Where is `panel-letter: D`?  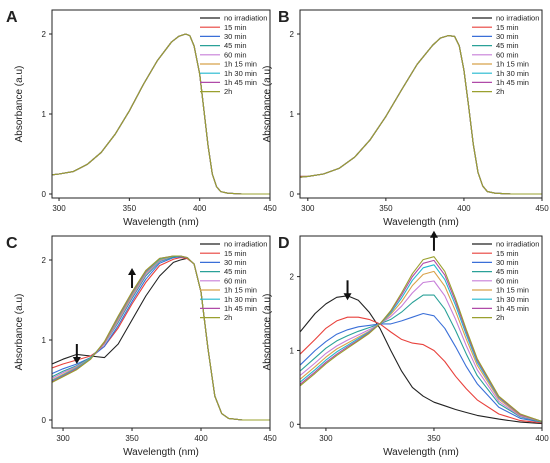
panel-letter: D is located at coordinates (284, 243).